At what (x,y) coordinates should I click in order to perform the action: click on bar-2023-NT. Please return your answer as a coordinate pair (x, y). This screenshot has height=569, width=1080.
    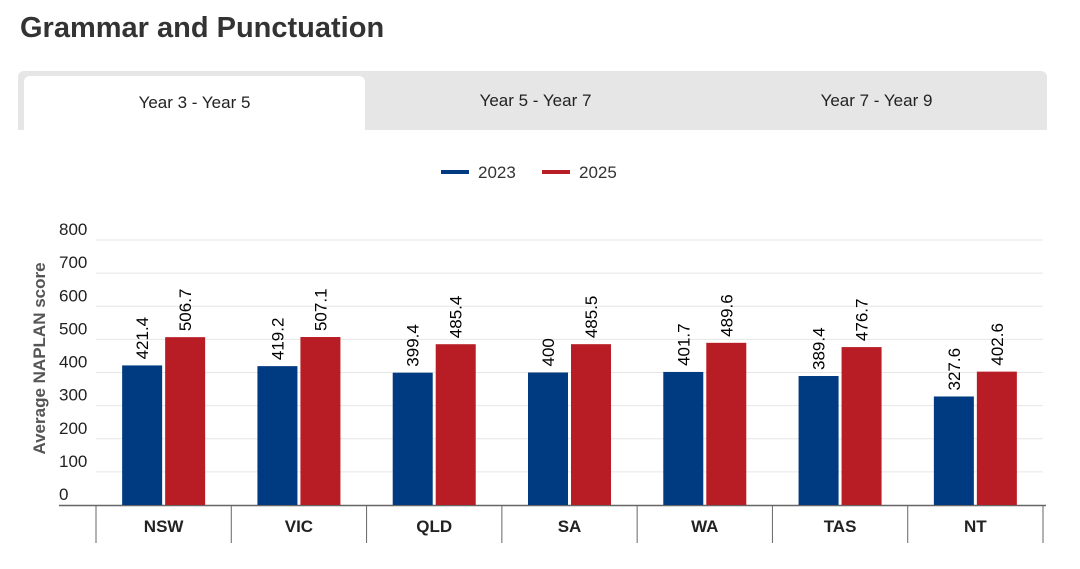
    Looking at the image, I should click on (953, 450).